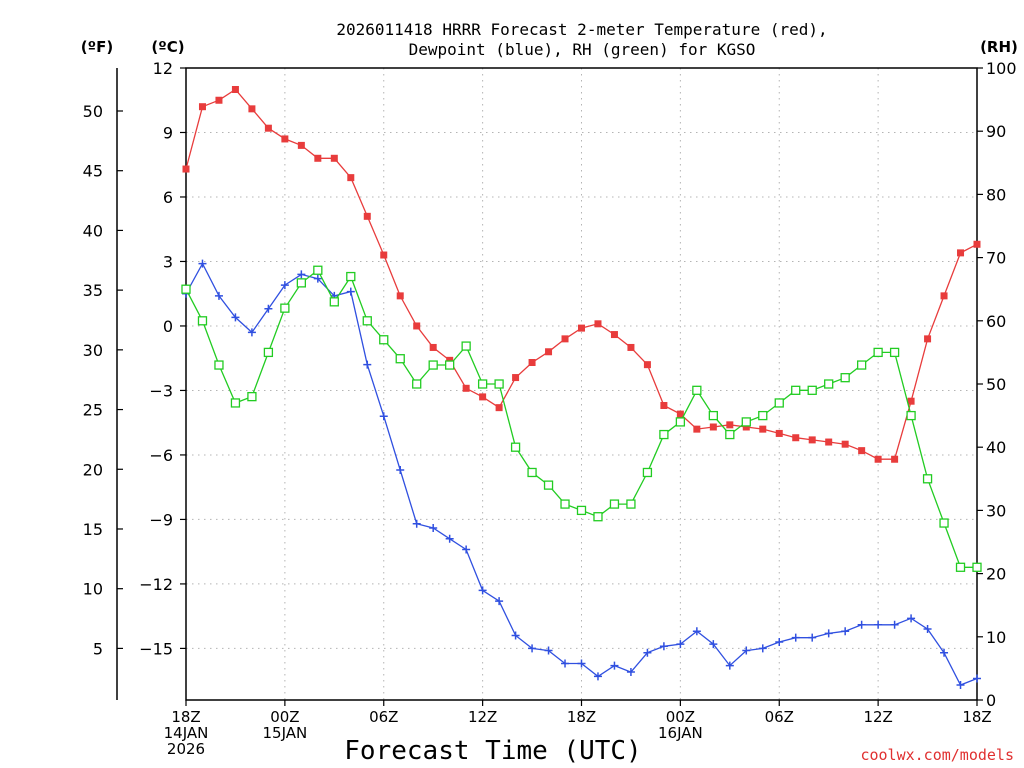 This screenshot has height=768, width=1024. I want to click on rh-tick-label: 90, so click(996, 131).